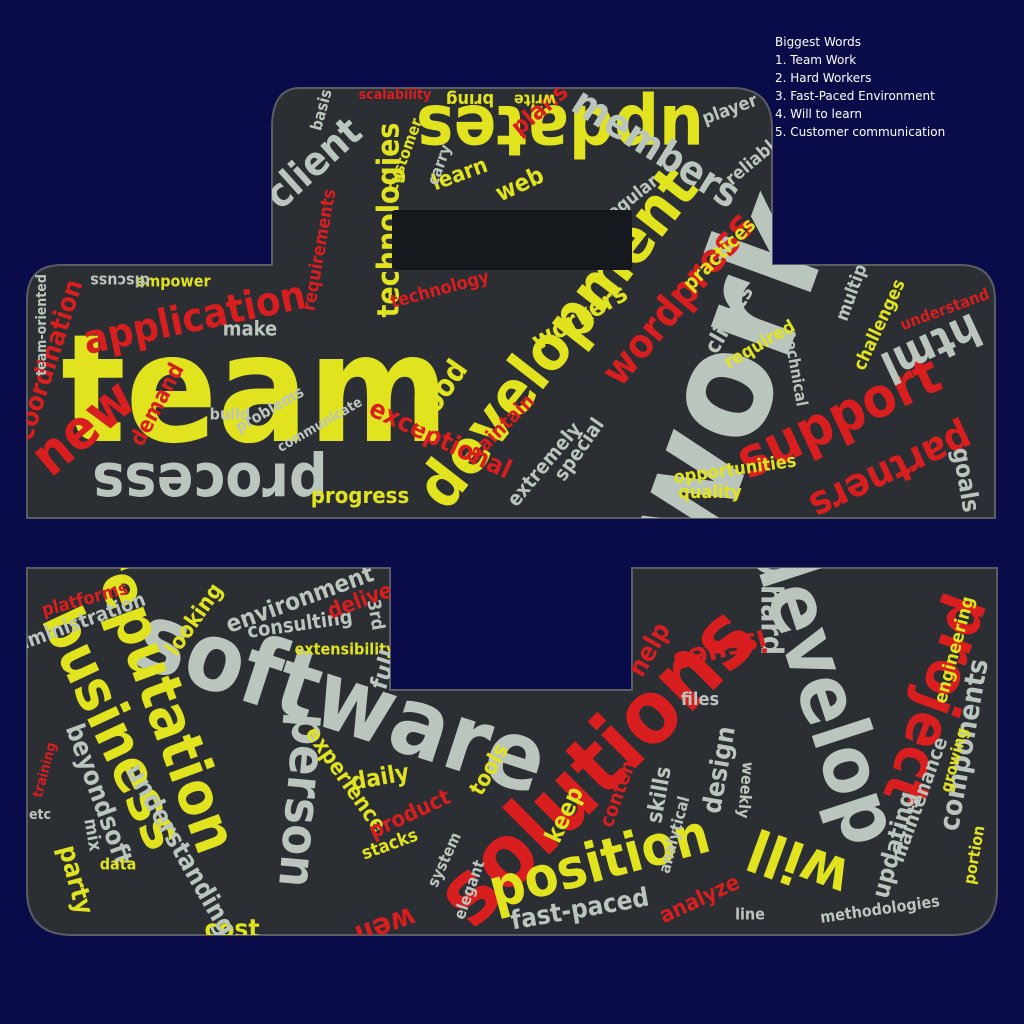 This screenshot has width=1024, height=1024. What do you see at coordinates (535, 100) in the screenshot?
I see `word-write: write` at bounding box center [535, 100].